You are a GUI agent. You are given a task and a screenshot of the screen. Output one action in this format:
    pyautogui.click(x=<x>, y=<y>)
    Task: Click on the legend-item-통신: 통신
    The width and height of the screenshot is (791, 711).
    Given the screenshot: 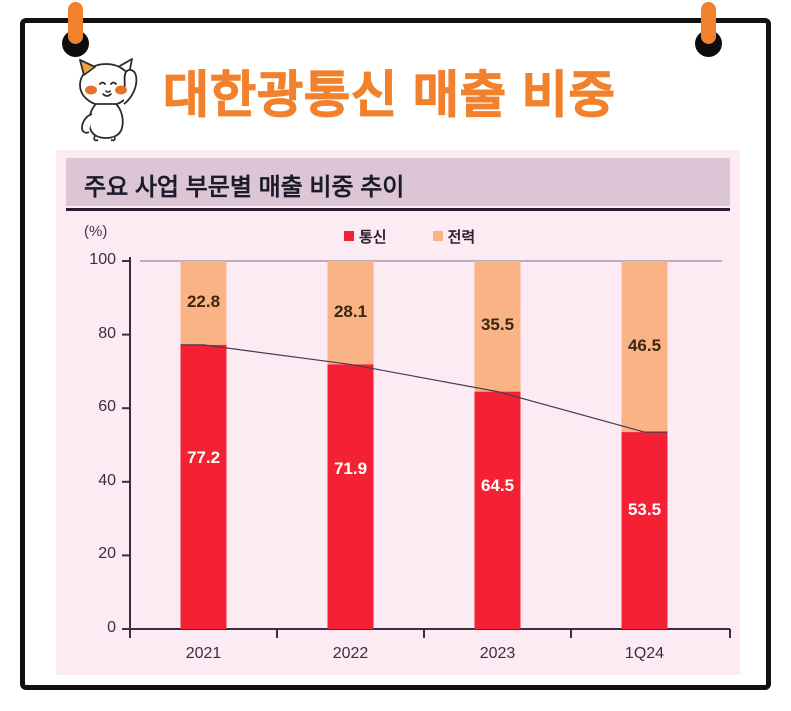 What is the action you would take?
    pyautogui.click(x=365, y=236)
    